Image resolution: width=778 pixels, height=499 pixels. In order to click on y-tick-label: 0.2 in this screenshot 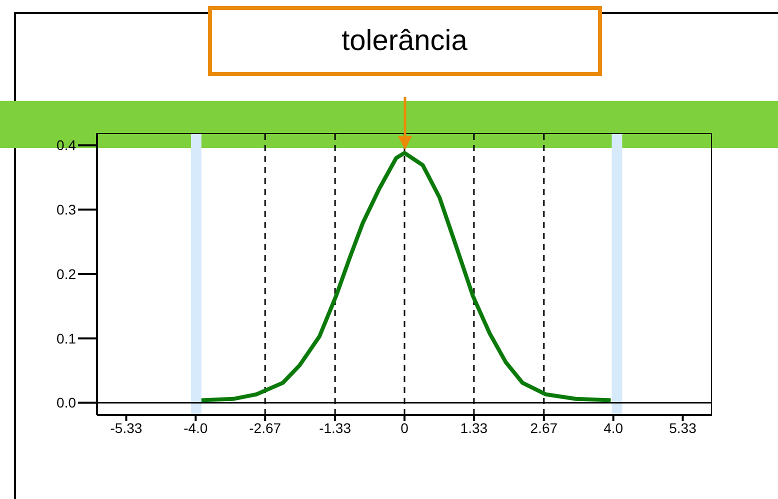, I will do `click(66, 274)`.